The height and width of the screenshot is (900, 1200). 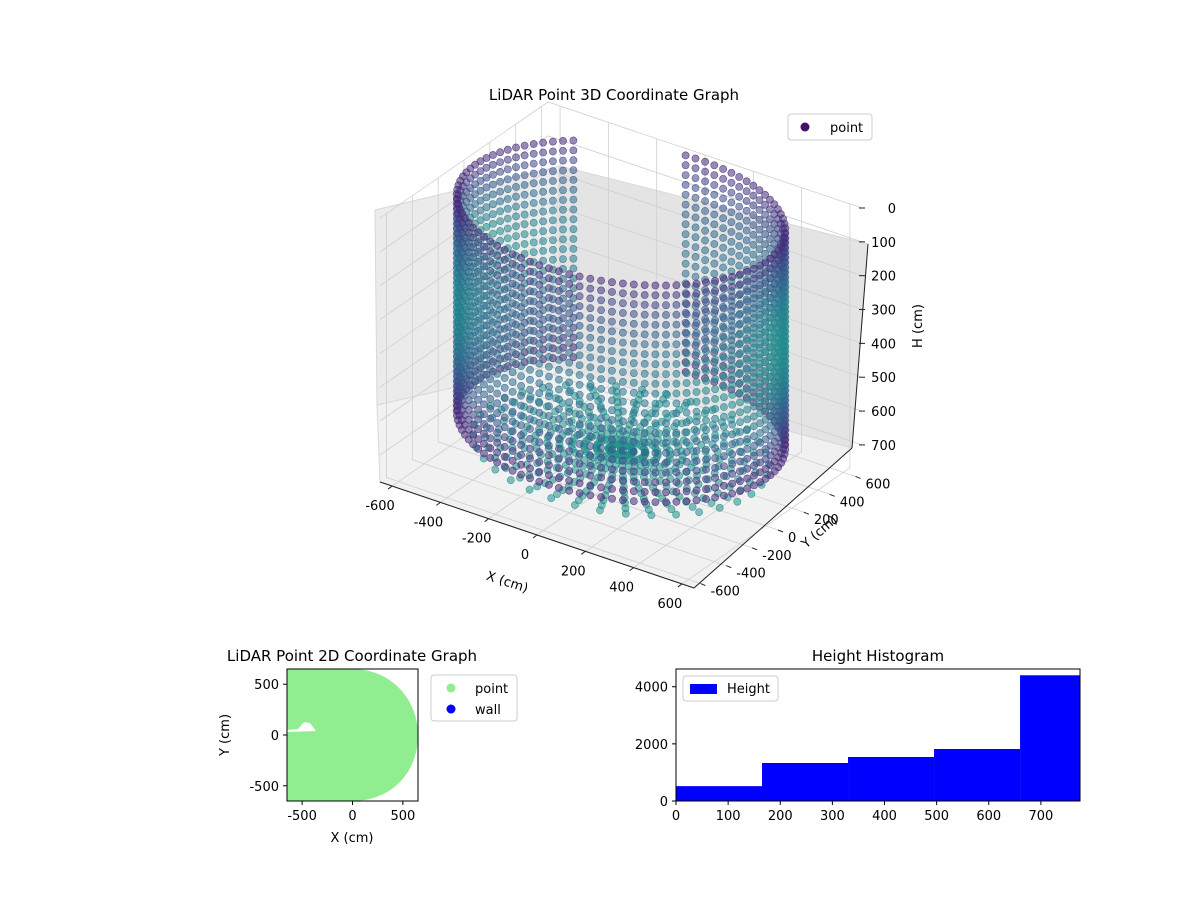 What do you see at coordinates (830, 127) in the screenshot?
I see `legend-3d: point` at bounding box center [830, 127].